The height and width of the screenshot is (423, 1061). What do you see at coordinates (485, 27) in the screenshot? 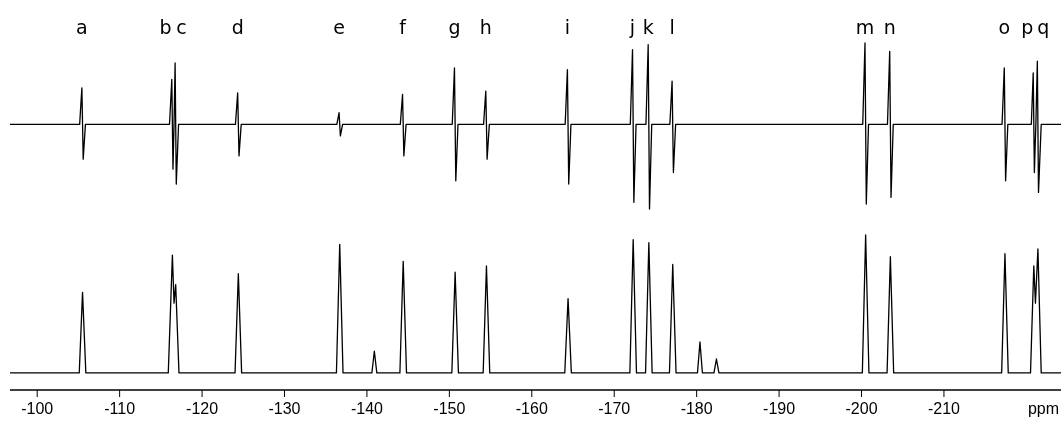
I see `text: h` at bounding box center [485, 27].